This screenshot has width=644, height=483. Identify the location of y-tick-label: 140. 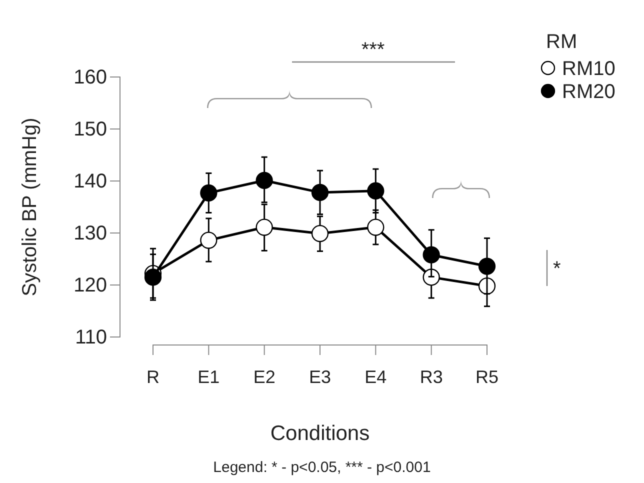
(90, 181).